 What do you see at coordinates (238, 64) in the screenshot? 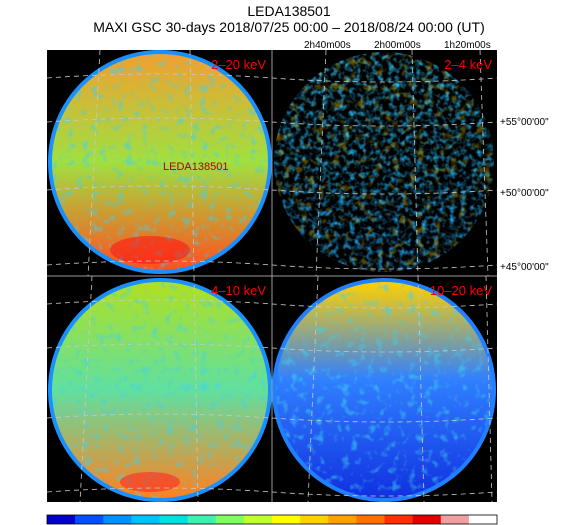
I see `band-label-2-20kev: 2–20 keV` at bounding box center [238, 64].